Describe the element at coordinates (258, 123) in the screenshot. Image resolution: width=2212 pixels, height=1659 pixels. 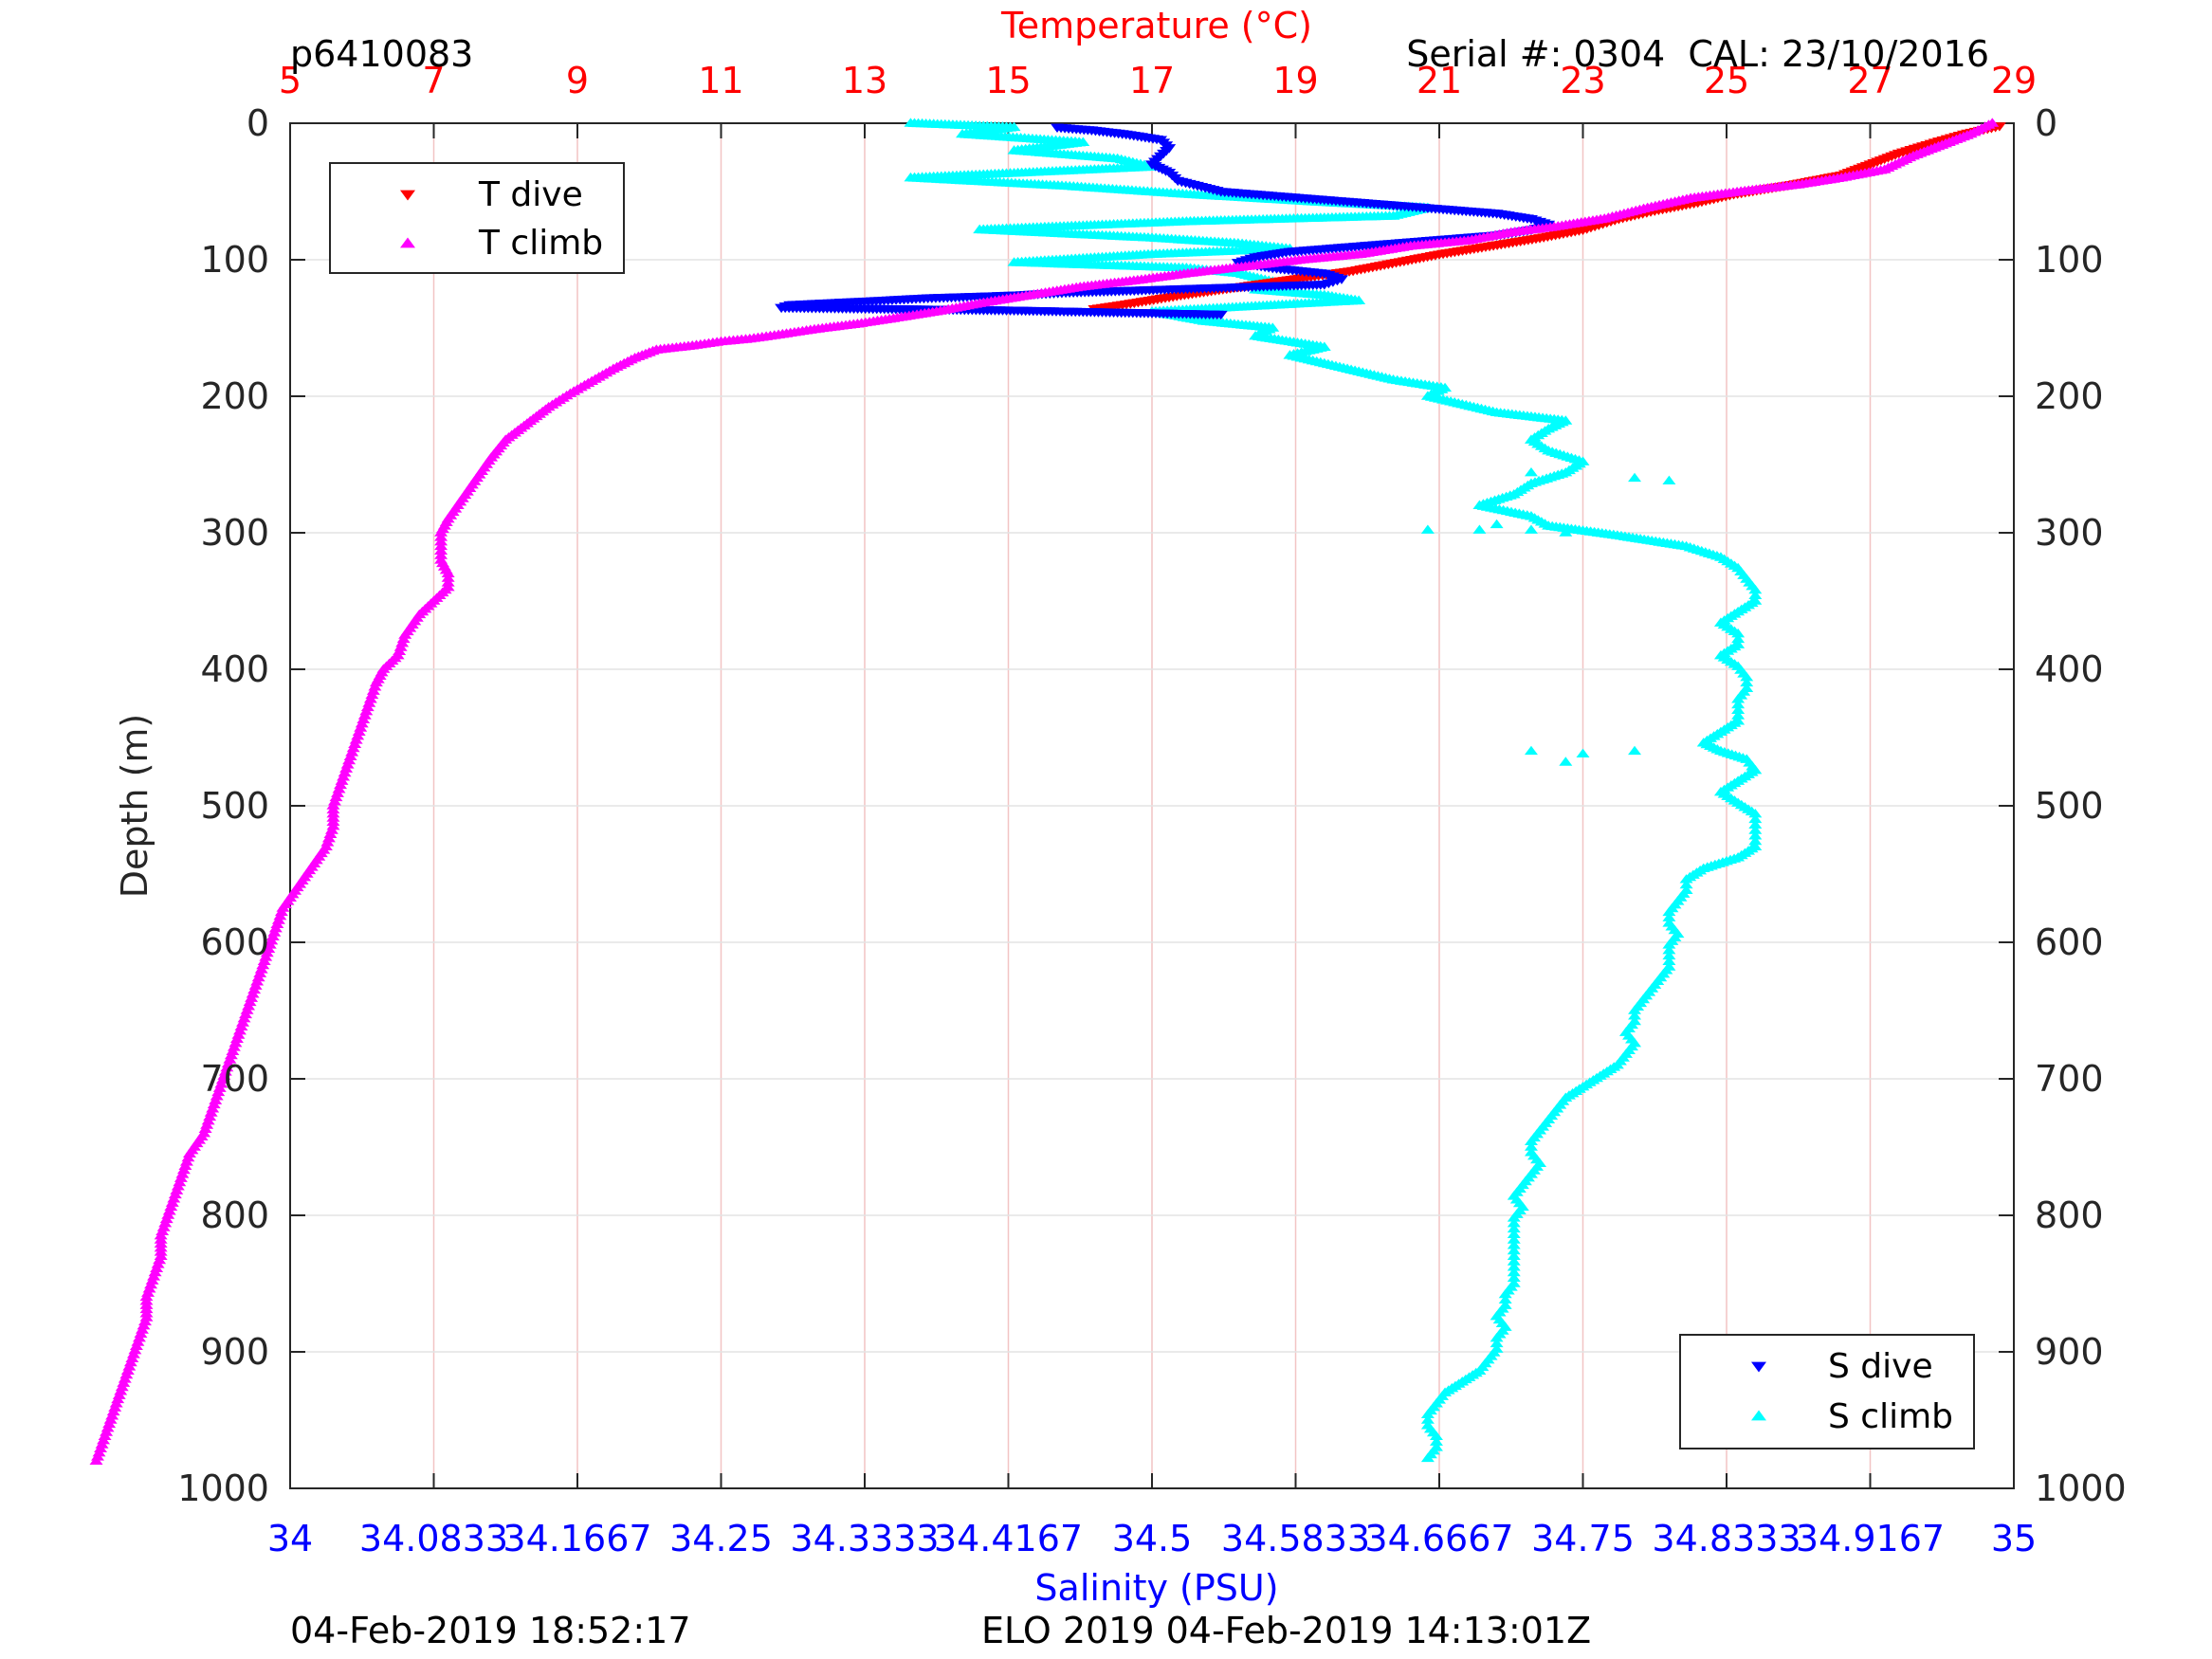
I see `y-tick-label: 0` at that location.